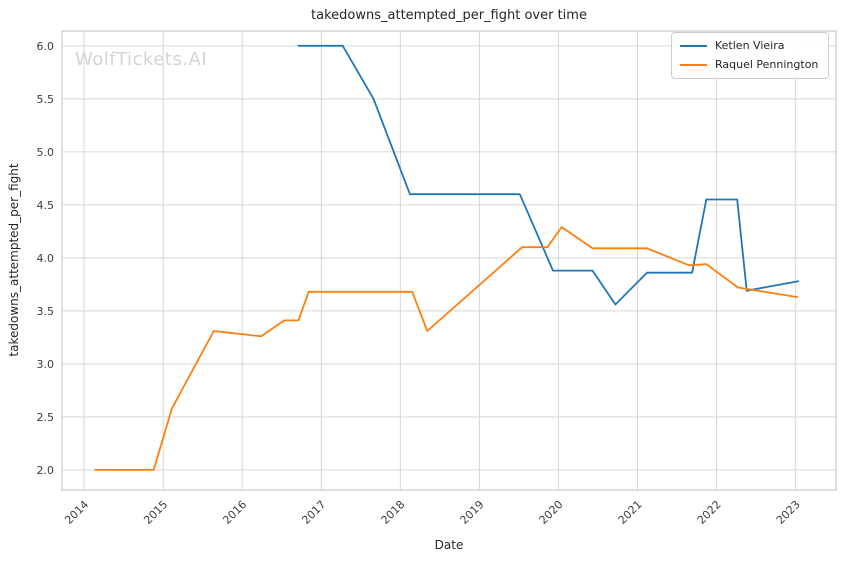 This screenshot has height=561, width=844. What do you see at coordinates (46, 470) in the screenshot?
I see `y-tick-label: 2.0` at bounding box center [46, 470].